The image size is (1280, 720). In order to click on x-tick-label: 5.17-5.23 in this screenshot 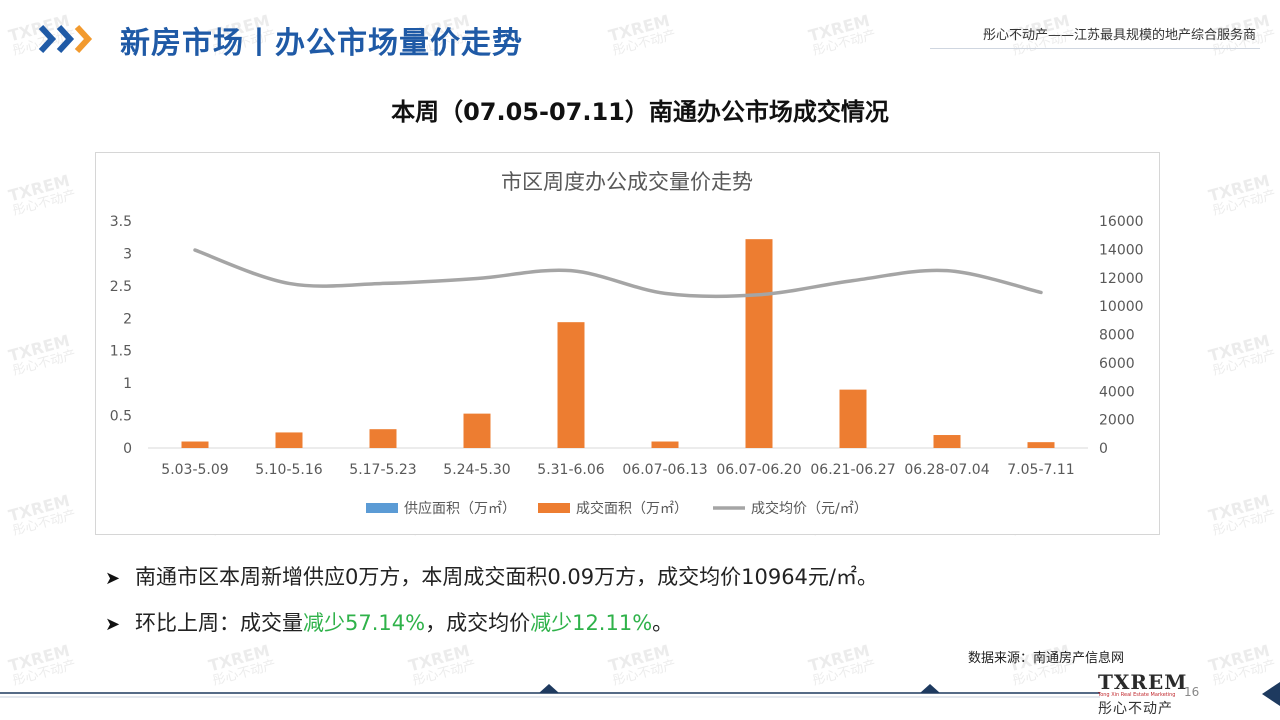, I will do `click(382, 470)`.